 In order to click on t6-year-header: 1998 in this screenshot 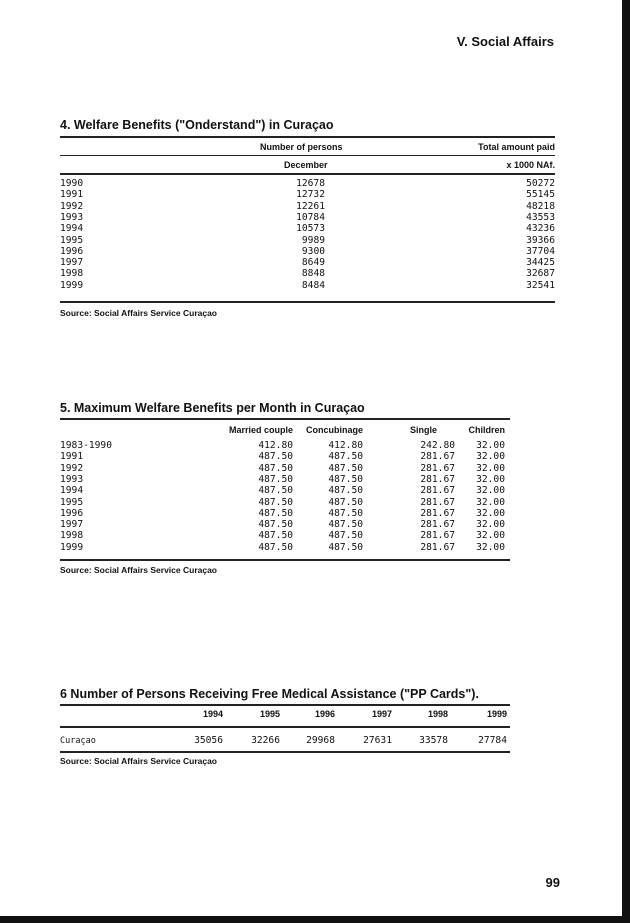, I will do `click(437, 714)`.